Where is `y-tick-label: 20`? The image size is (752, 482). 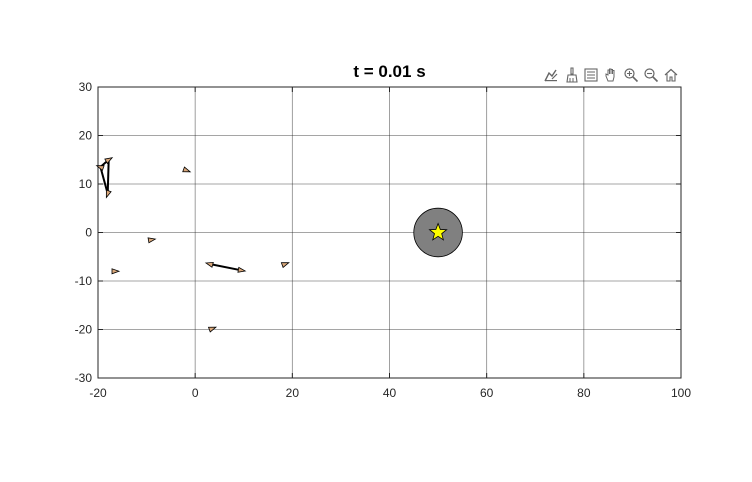
y-tick-label: 20 is located at coordinates (86, 136).